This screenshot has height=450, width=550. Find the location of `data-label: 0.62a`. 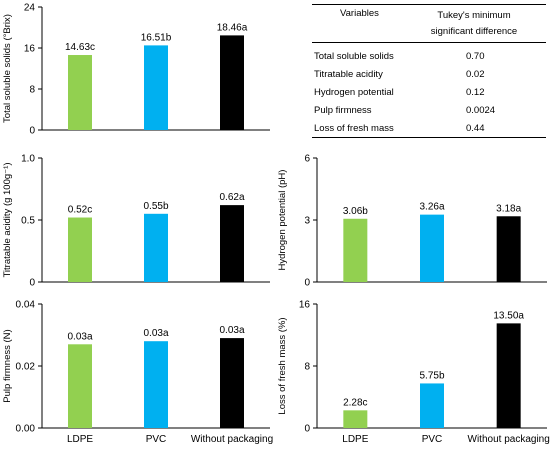

data-label: 0.62a is located at coordinates (231, 197).